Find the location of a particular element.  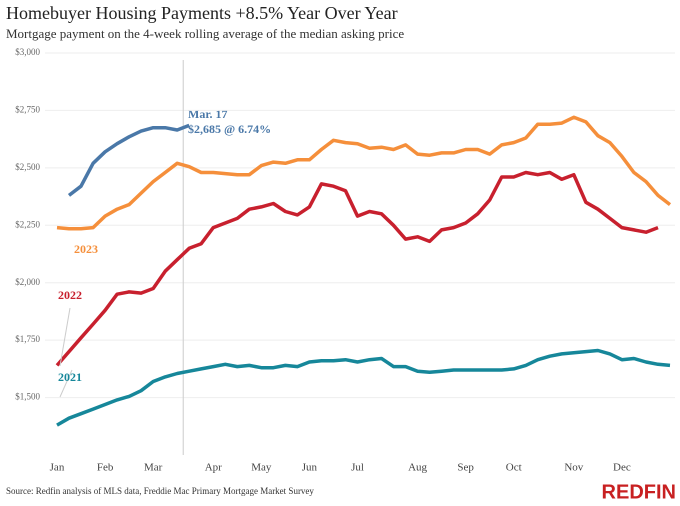

x-tick-label: Aug is located at coordinates (417, 468).